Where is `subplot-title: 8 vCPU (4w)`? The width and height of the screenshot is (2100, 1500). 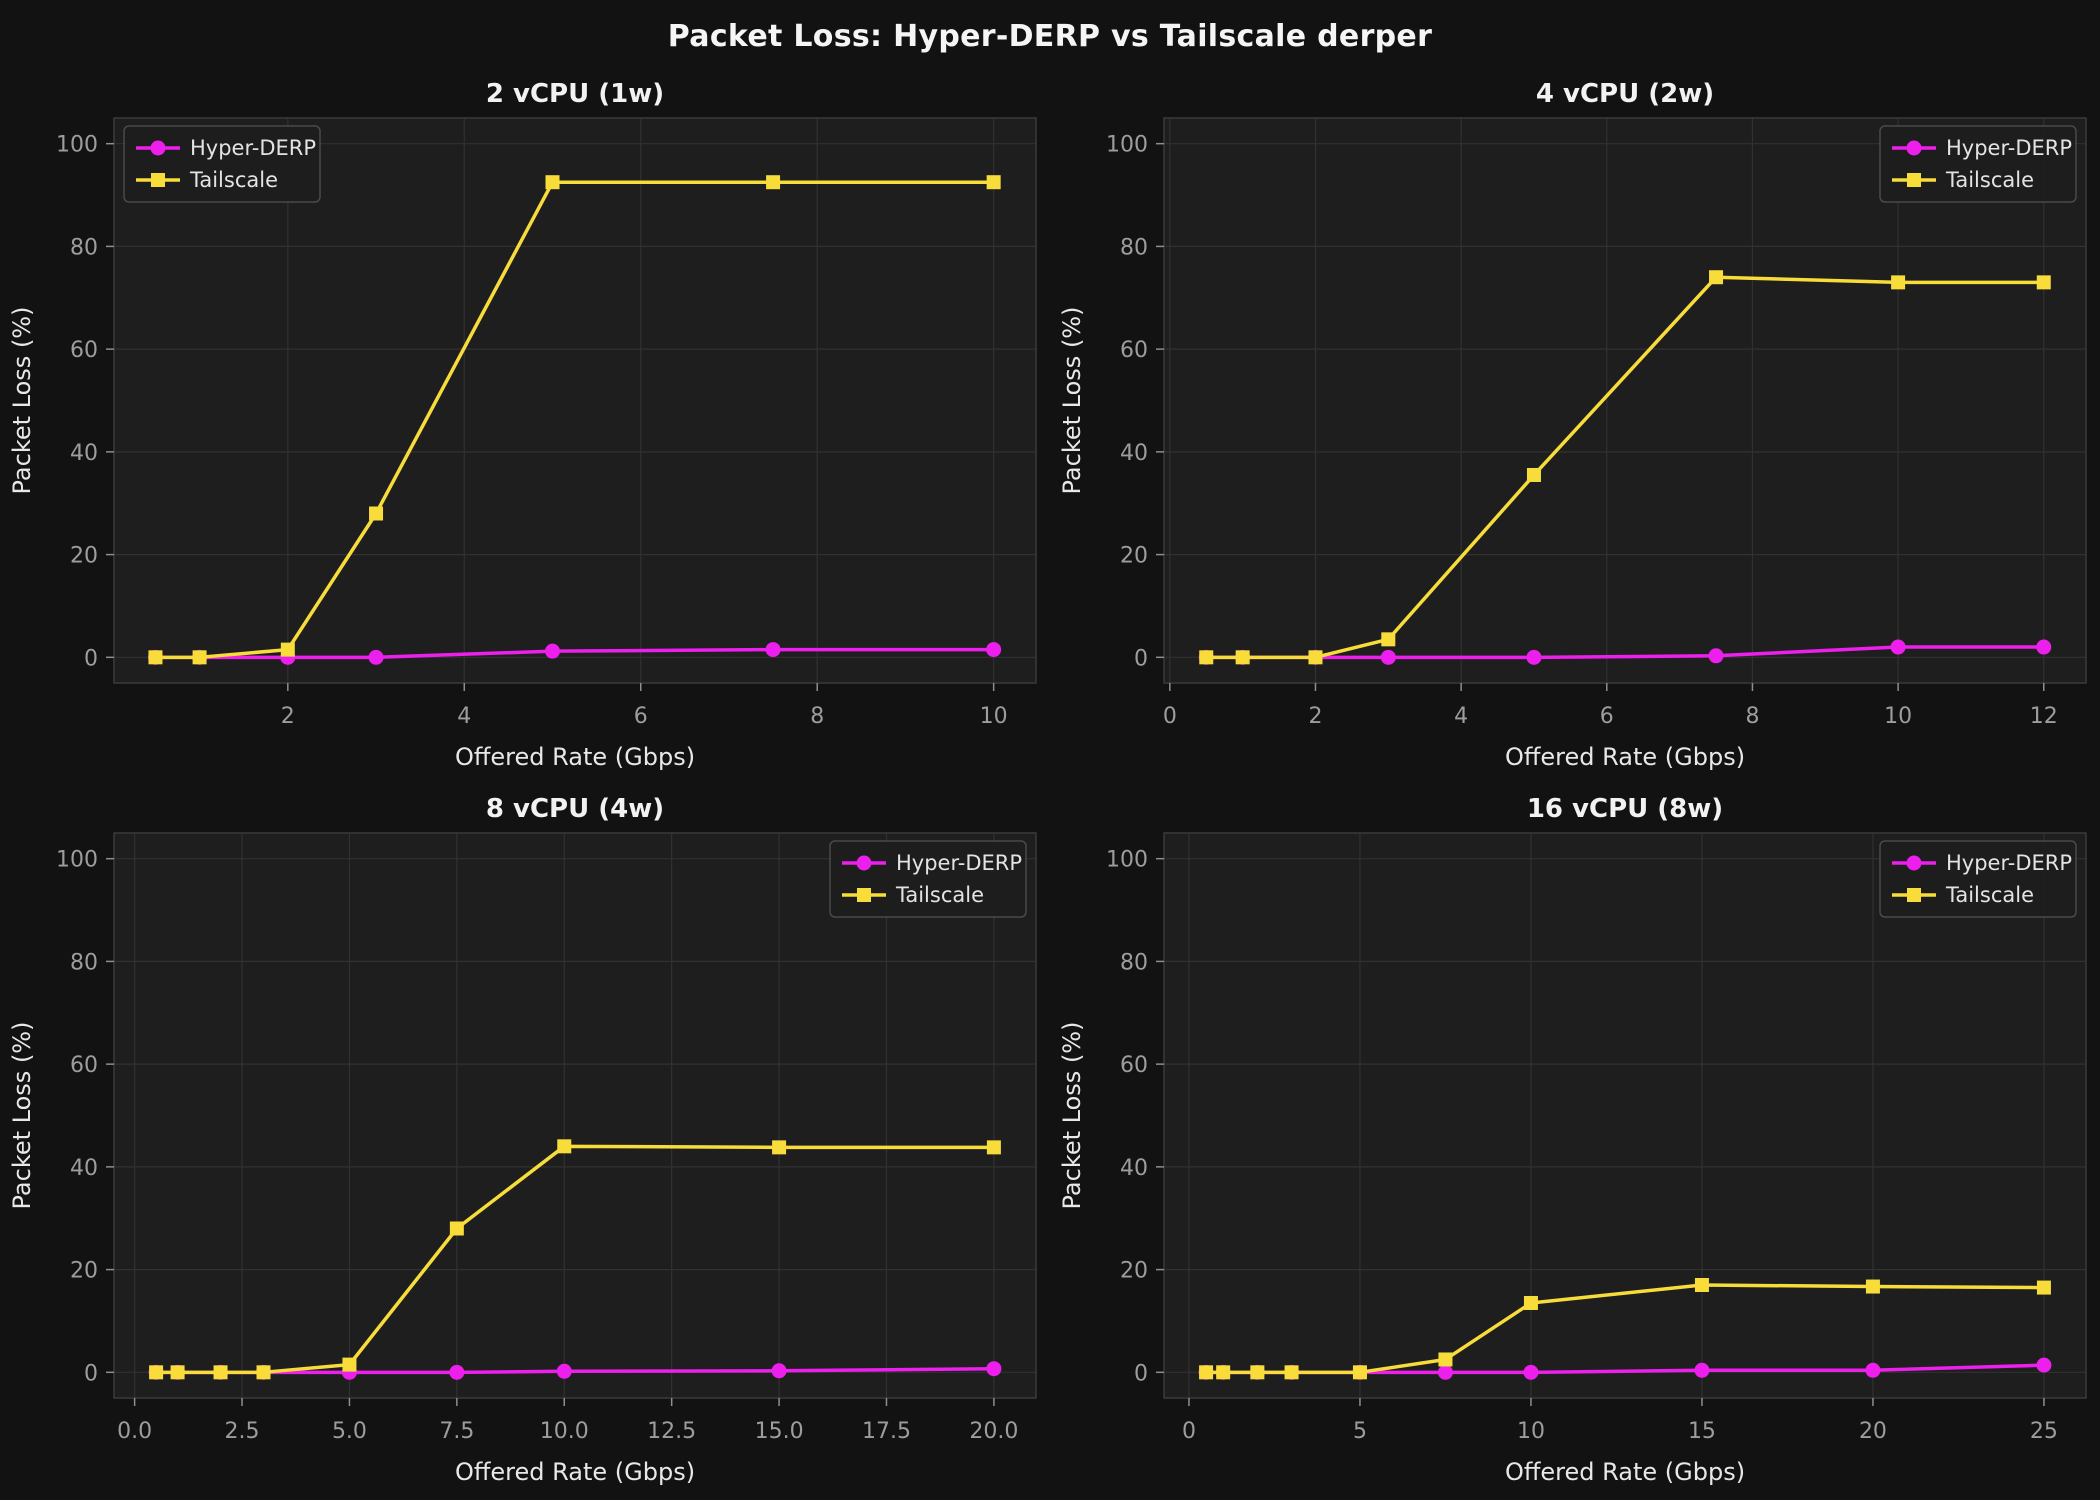 subplot-title: 8 vCPU (4w) is located at coordinates (575, 809).